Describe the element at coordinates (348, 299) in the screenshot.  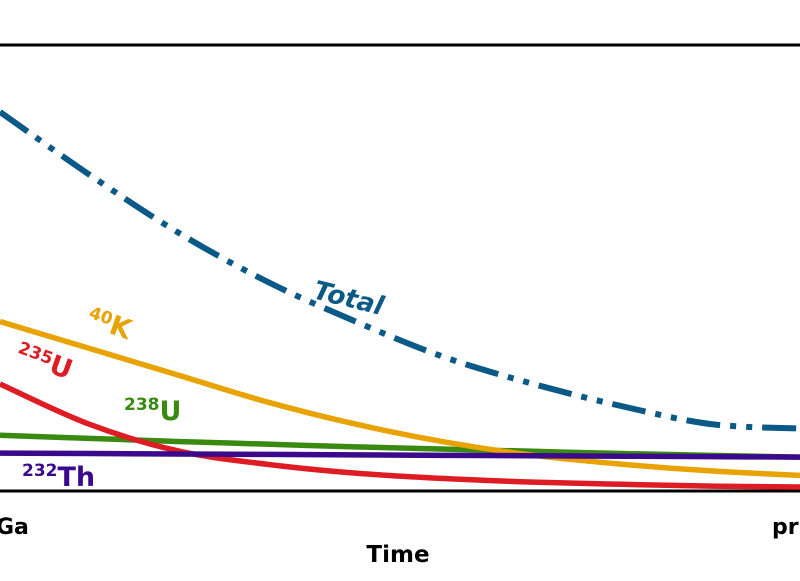
I see `total-label: Total` at that location.